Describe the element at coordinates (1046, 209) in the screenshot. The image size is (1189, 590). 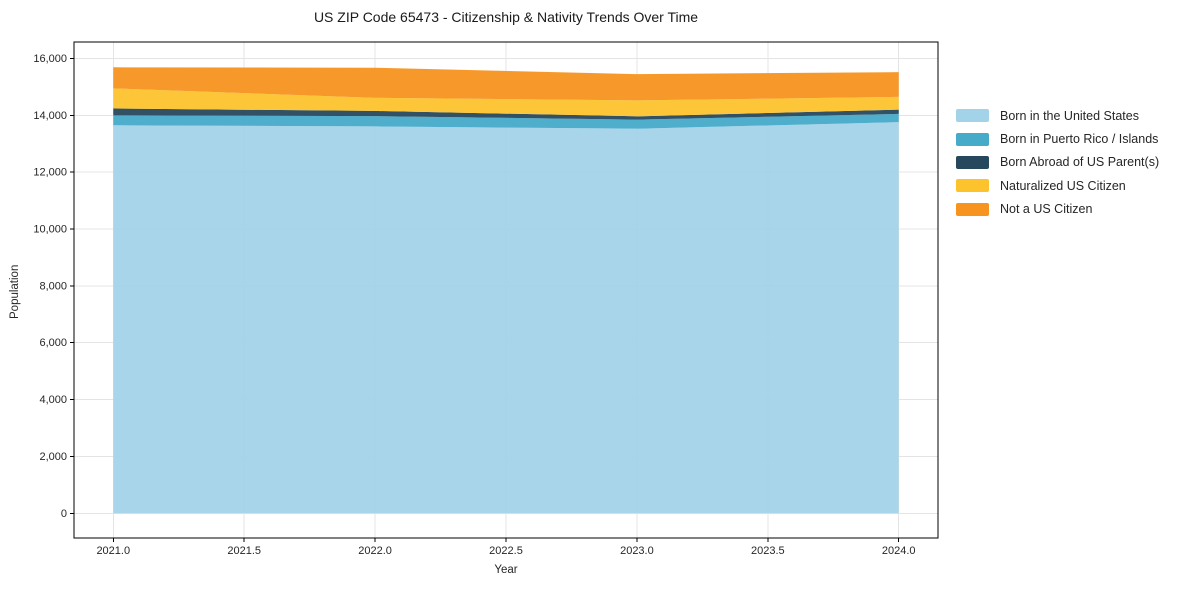
I see `legend-item-label: Not a US Citizen` at that location.